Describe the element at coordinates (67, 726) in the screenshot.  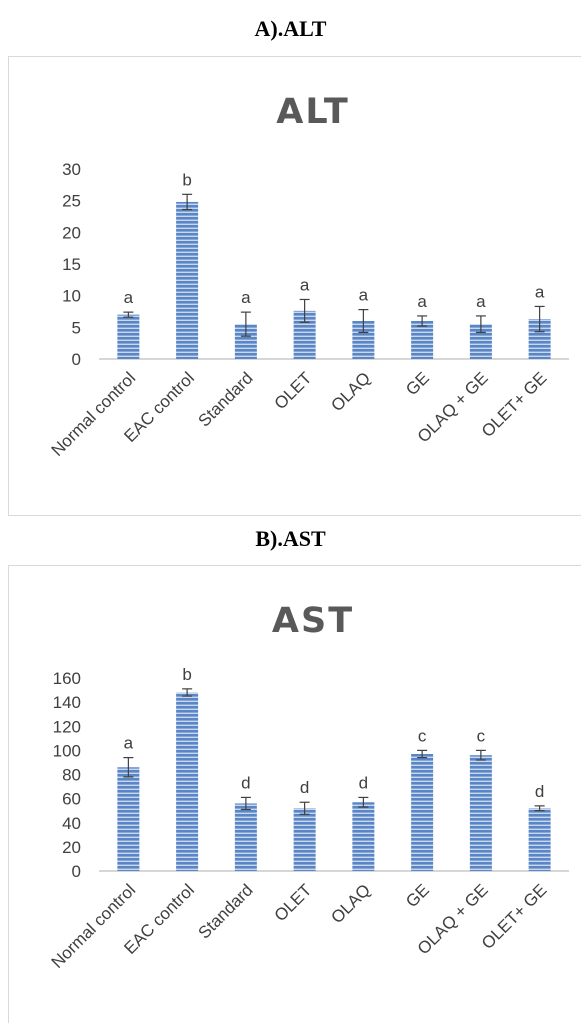
I see `y-tick-label: 120` at that location.